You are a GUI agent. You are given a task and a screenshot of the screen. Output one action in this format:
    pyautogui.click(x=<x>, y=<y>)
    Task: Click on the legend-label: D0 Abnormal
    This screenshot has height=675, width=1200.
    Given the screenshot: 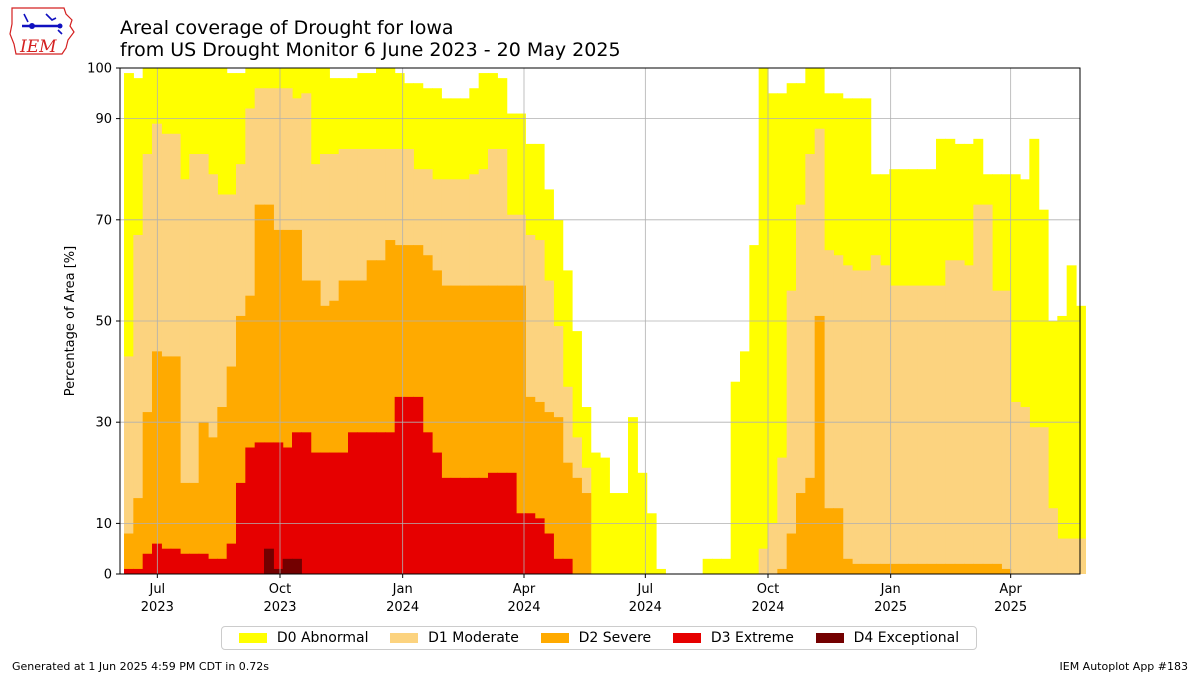 What is the action you would take?
    pyautogui.click(x=322, y=638)
    